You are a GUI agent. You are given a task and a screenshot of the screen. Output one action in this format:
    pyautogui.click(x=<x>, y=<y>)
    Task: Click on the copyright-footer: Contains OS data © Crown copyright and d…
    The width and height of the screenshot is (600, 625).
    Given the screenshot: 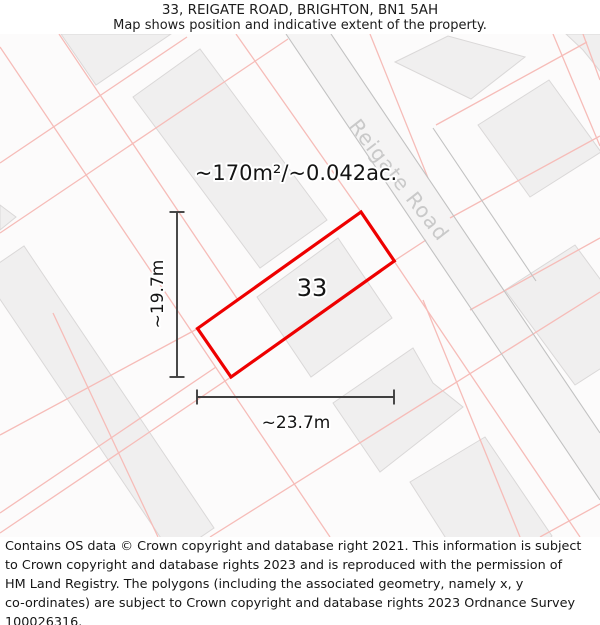 What is the action you would take?
    pyautogui.click(x=301, y=581)
    